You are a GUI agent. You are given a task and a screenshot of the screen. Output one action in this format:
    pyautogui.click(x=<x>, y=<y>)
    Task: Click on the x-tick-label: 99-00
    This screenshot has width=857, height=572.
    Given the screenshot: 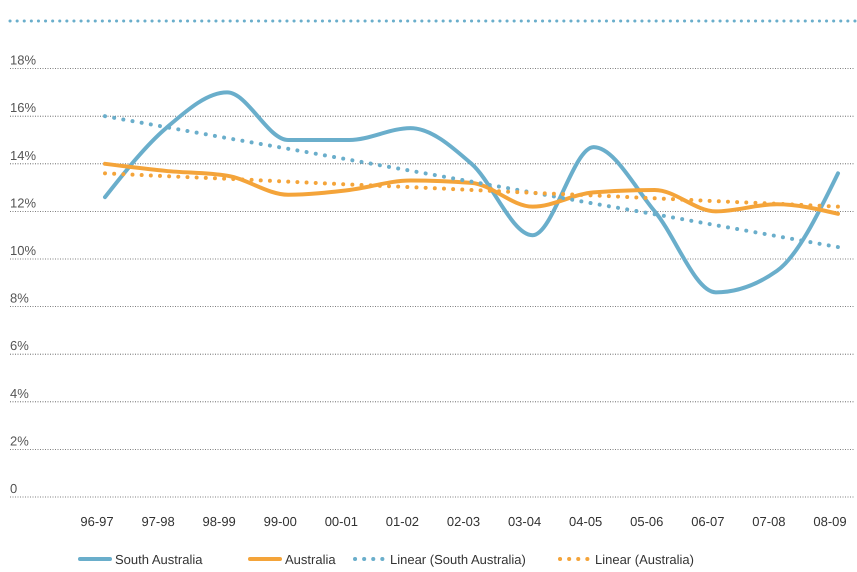 What is the action you would take?
    pyautogui.click(x=280, y=521)
    